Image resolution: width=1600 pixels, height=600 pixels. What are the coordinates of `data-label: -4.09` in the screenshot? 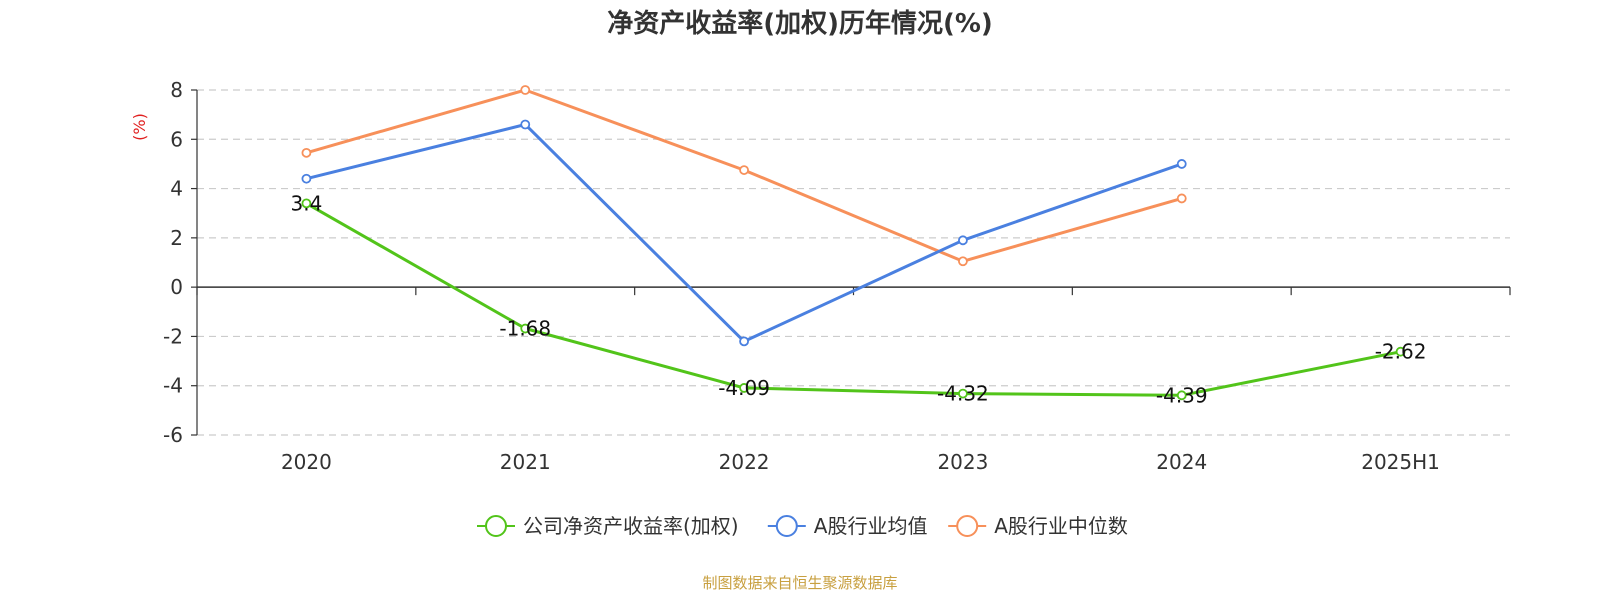 It's located at (744, 388).